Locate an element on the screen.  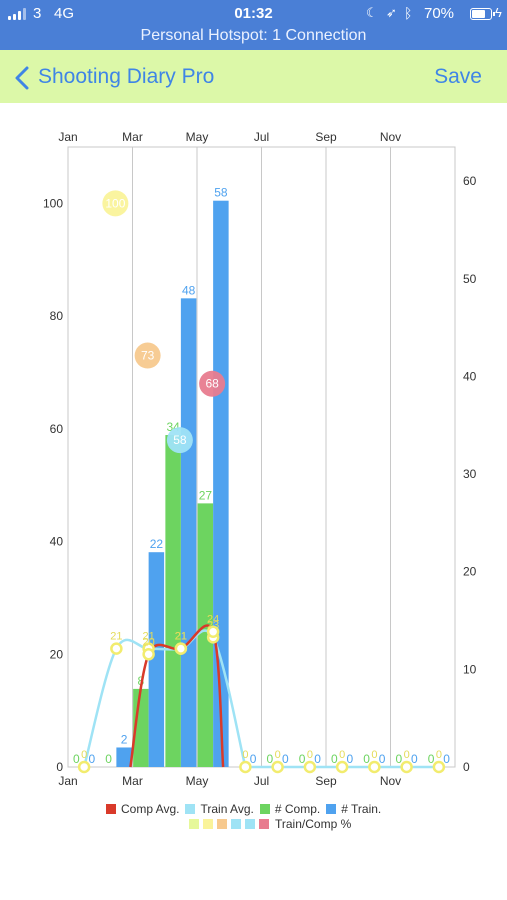
chevron-left-icon is located at coordinates (22, 78).